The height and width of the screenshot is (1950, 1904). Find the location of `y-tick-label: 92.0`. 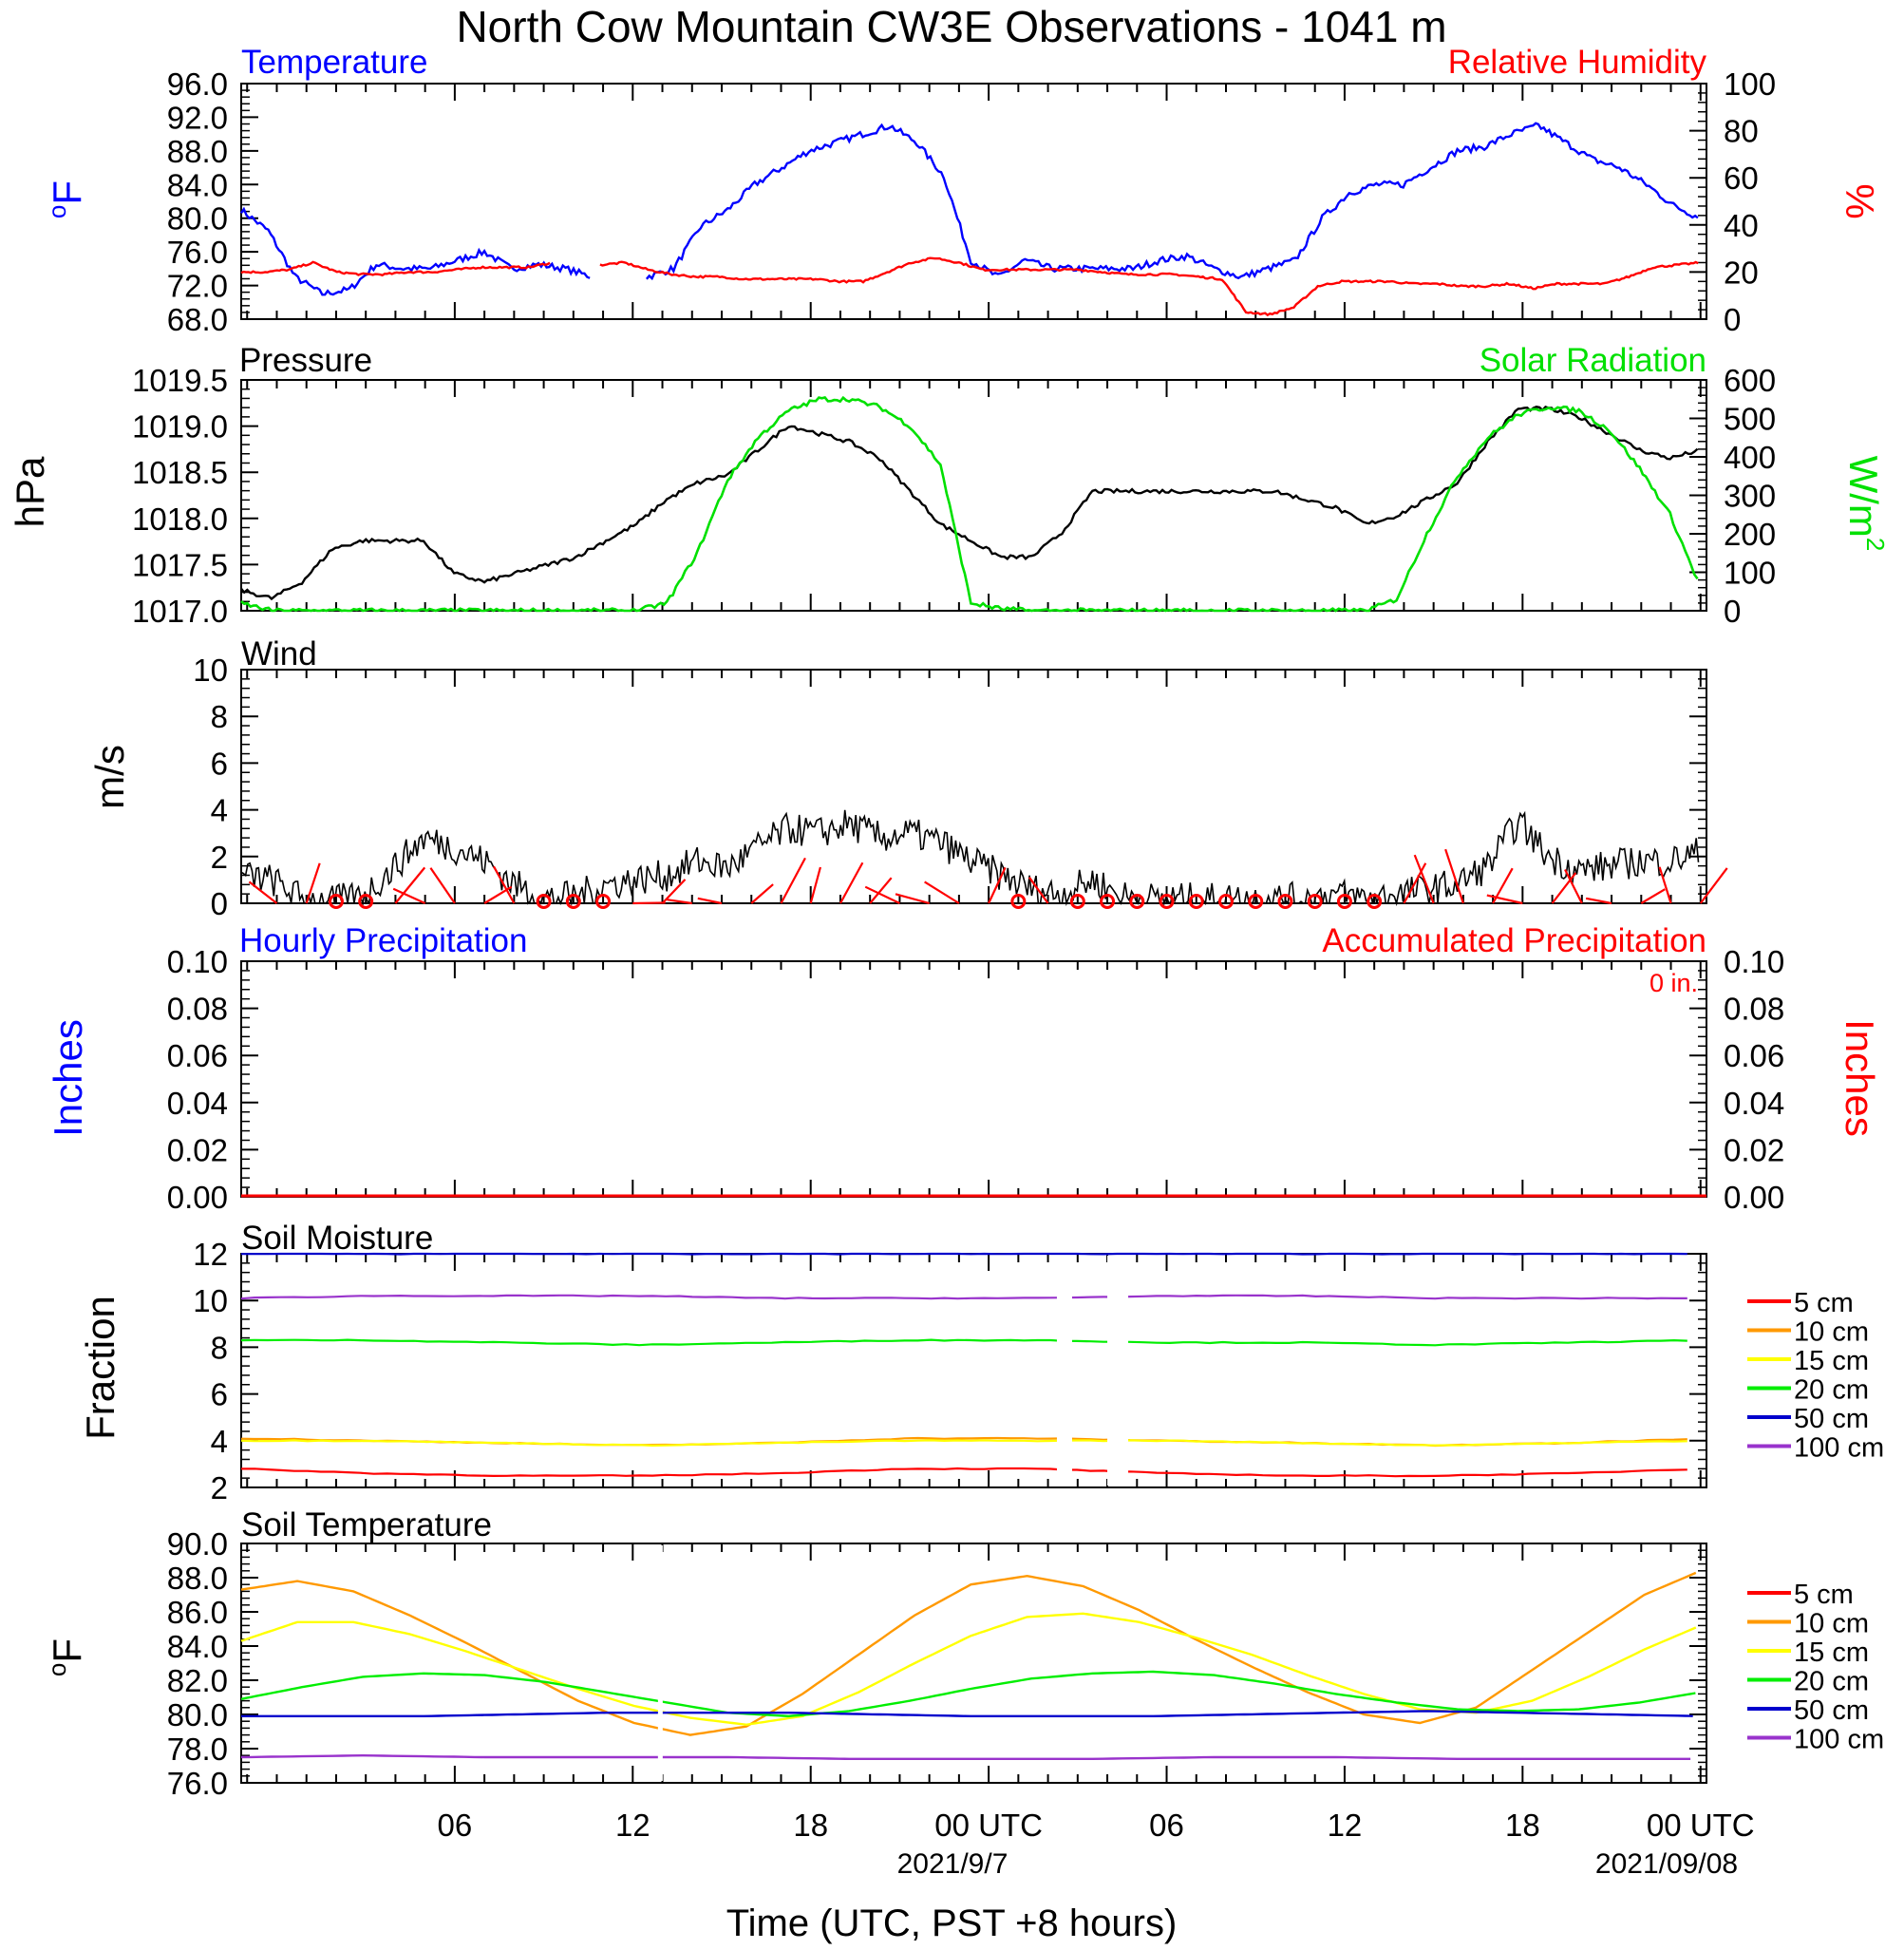

y-tick-label: 92.0 is located at coordinates (198, 117).